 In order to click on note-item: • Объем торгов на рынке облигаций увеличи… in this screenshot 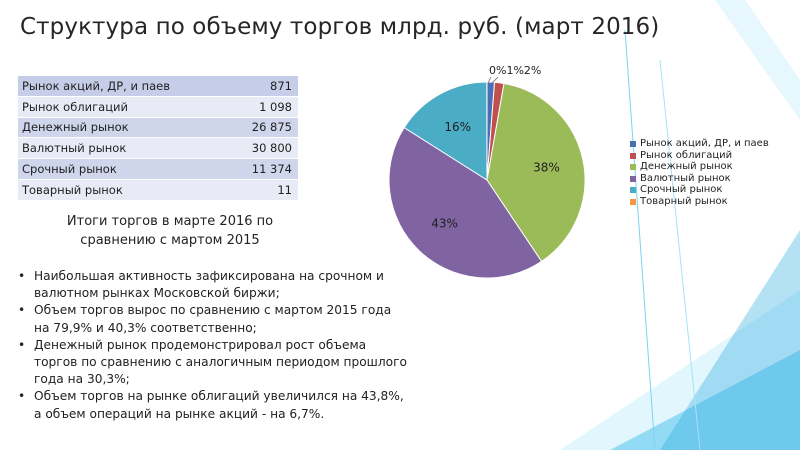, I will do `click(211, 405)`.